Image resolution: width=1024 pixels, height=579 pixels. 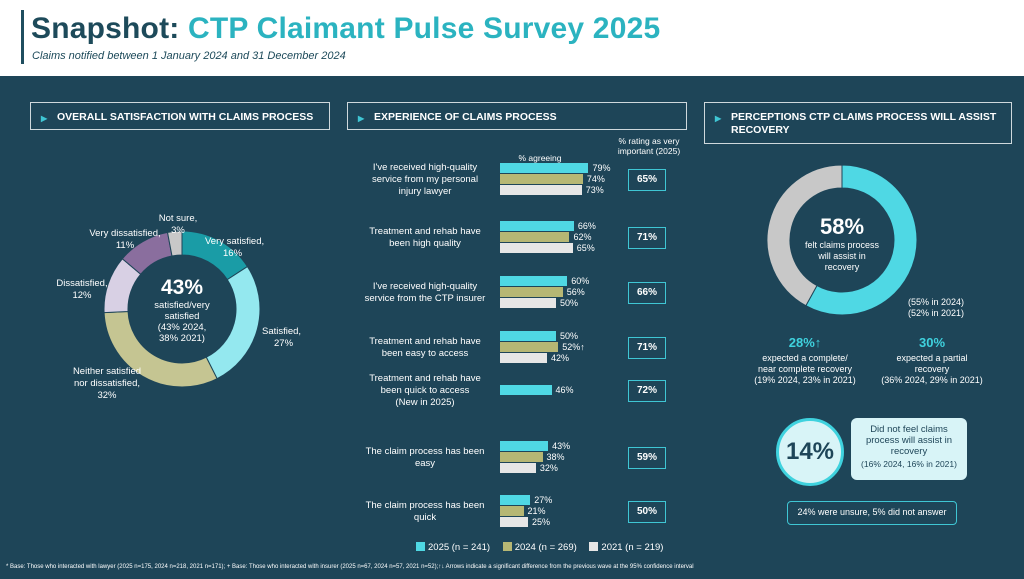 What do you see at coordinates (647, 292) in the screenshot?
I see `importance-value: 66%` at bounding box center [647, 292].